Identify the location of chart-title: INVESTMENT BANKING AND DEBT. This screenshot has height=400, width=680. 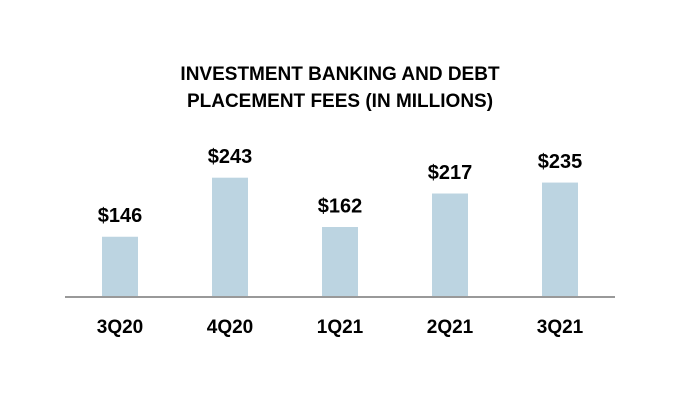
(340, 74).